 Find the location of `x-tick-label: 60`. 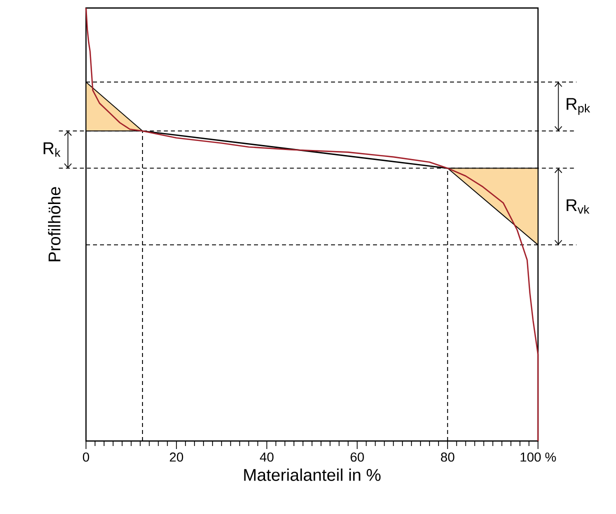

x-tick-label: 60 is located at coordinates (357, 457).